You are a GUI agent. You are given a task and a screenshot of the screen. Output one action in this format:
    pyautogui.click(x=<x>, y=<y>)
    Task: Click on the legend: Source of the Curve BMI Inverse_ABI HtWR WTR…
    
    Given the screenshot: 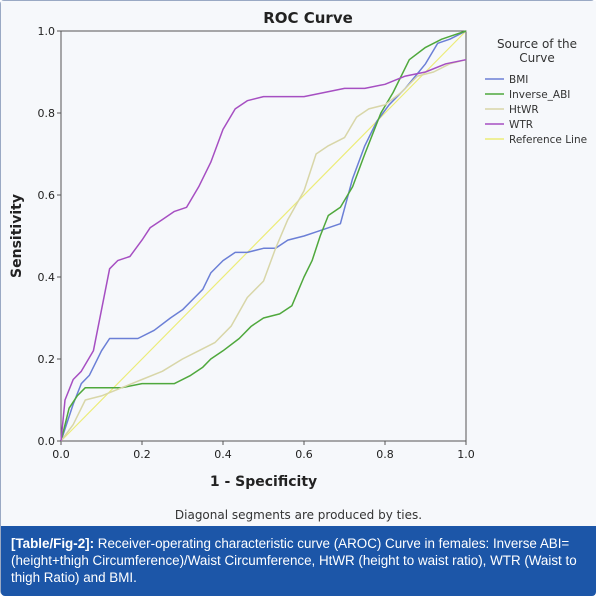 What is the action you would take?
    pyautogui.click(x=536, y=91)
    